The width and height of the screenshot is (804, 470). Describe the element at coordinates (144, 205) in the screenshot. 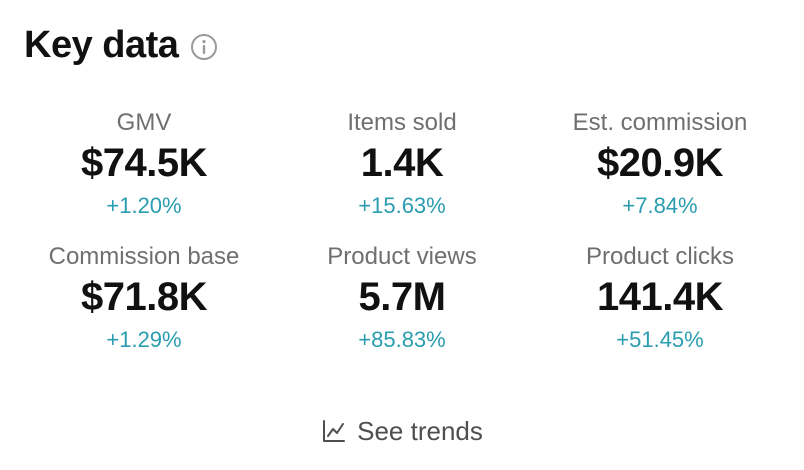

I see `metric-change: +1.20%` at that location.